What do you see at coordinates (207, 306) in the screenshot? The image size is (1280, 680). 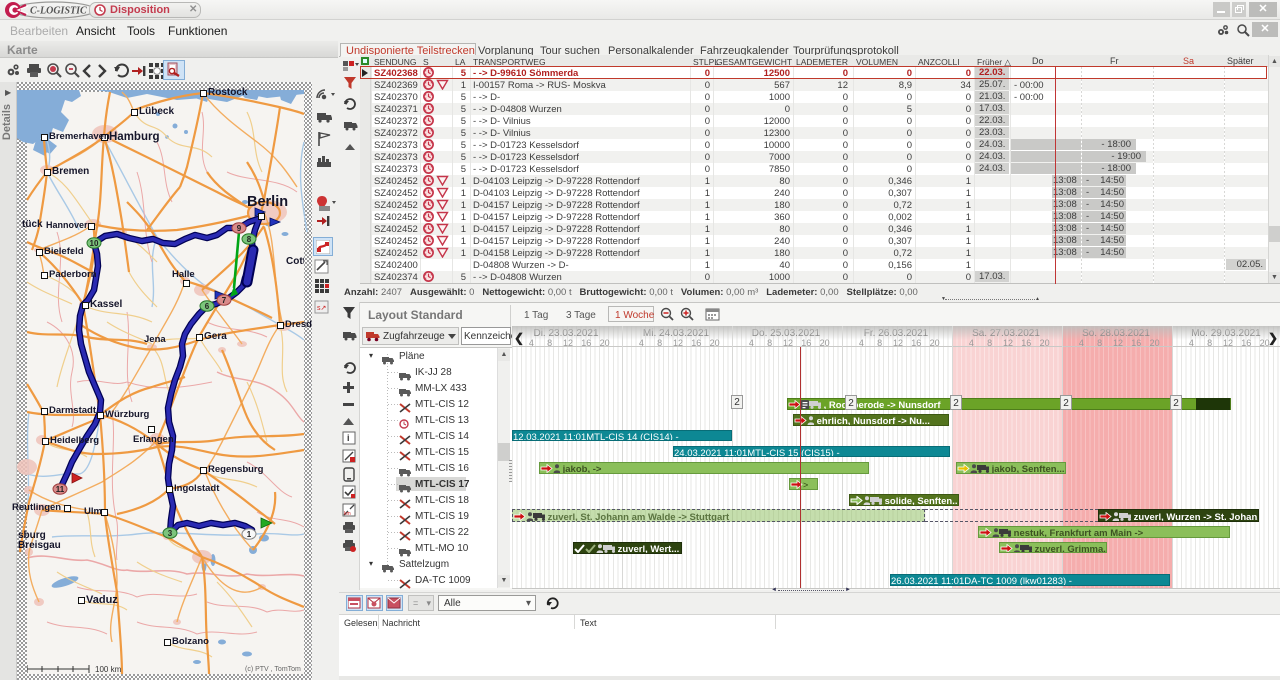 I see `svg-text: 6` at bounding box center [207, 306].